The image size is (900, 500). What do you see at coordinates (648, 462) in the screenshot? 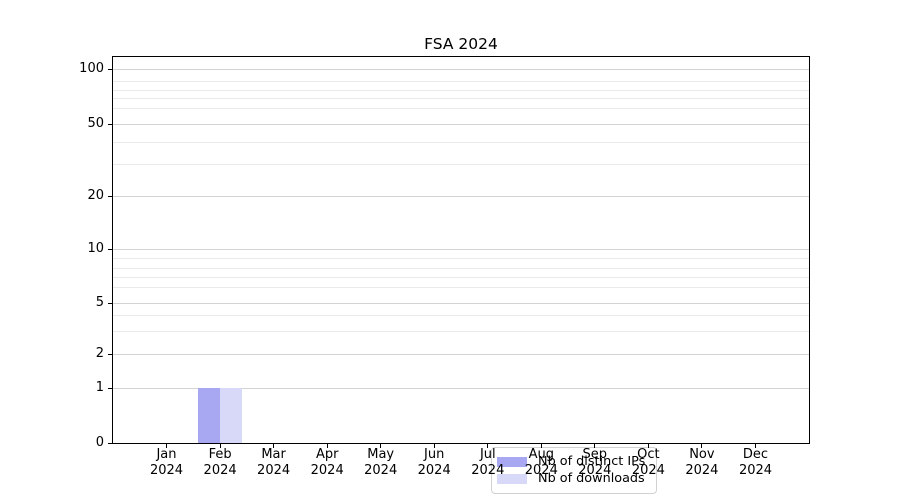
I see `x-tick-label-oct: Oct 2024` at bounding box center [648, 462].